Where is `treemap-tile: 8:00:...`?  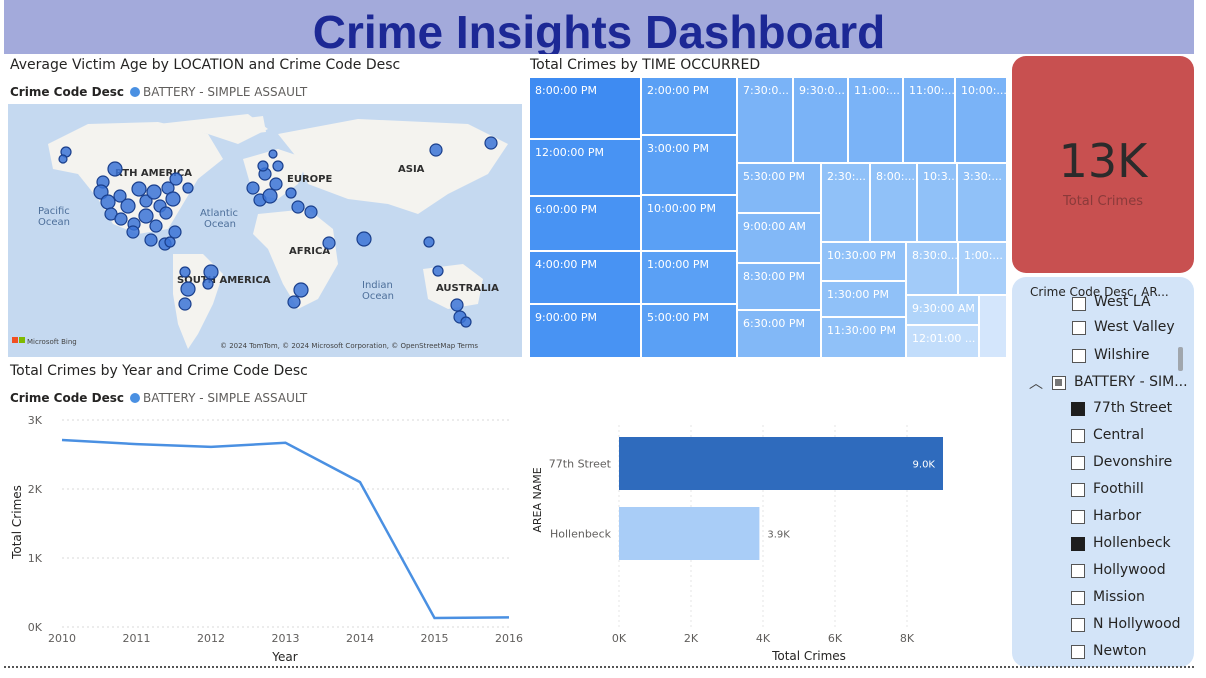
treemap-tile: 8:00:... is located at coordinates (893, 202).